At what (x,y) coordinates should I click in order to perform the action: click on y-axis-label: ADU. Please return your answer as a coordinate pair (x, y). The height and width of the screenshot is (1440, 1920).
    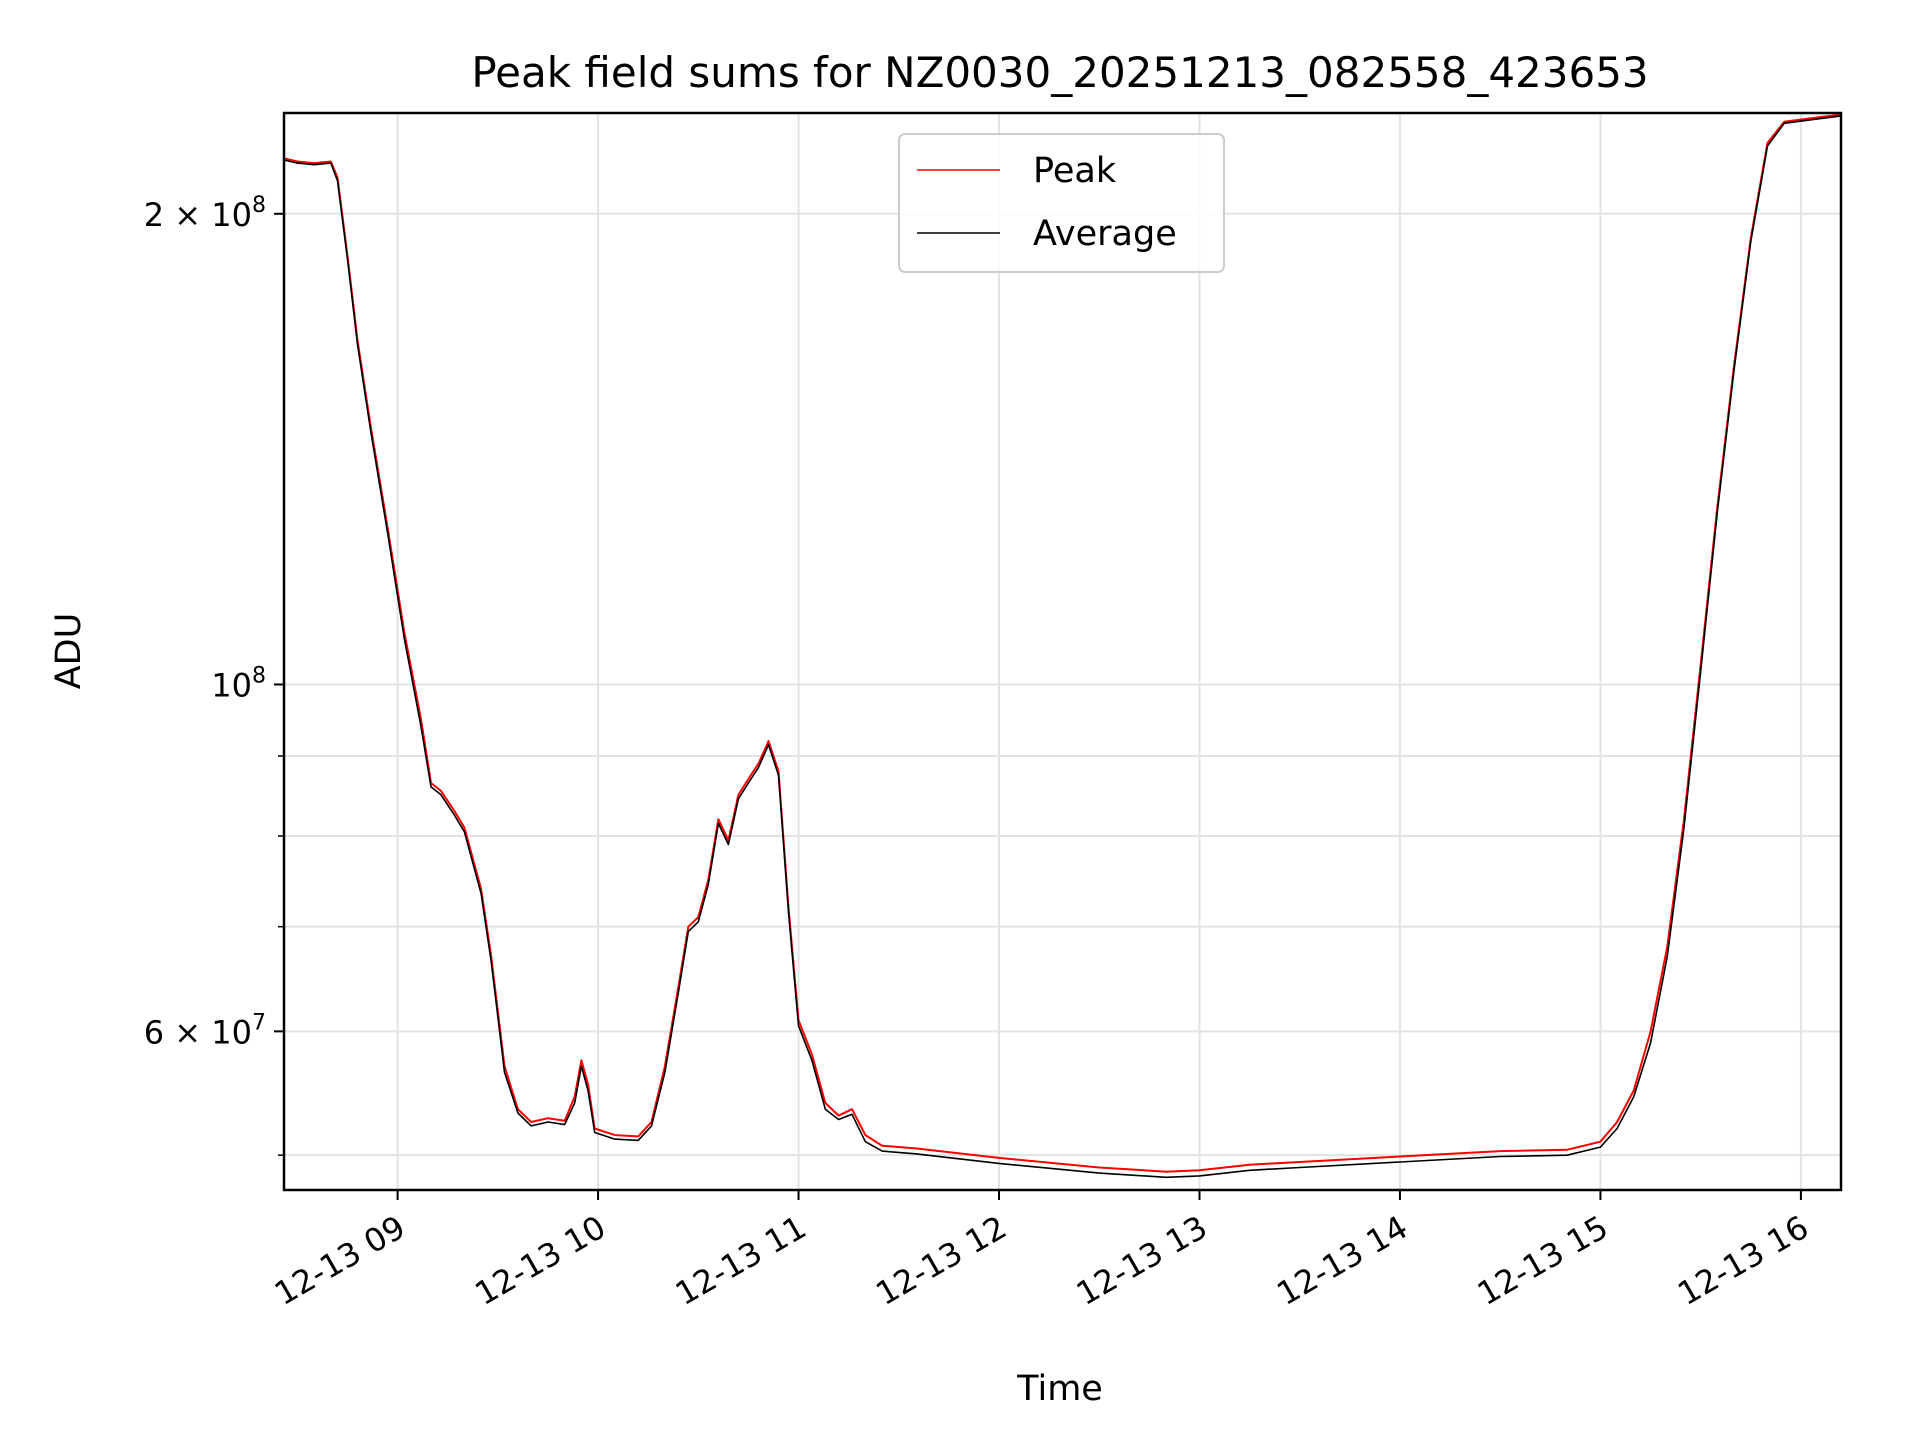
    Looking at the image, I should click on (69, 651).